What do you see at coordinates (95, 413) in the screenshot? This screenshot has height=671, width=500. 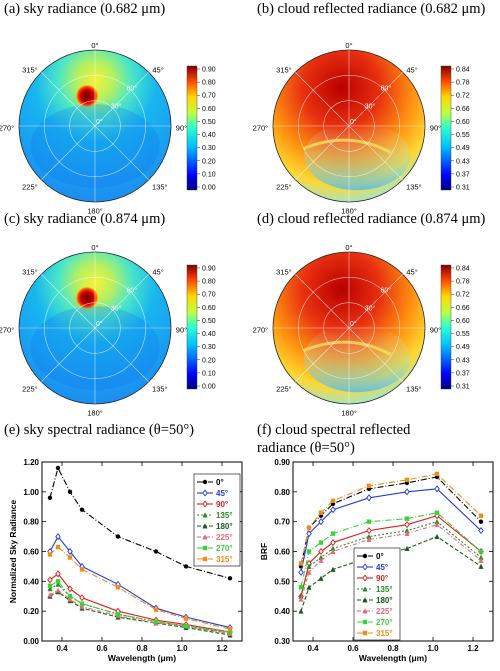 I see `azimuth-label: 180°` at bounding box center [95, 413].